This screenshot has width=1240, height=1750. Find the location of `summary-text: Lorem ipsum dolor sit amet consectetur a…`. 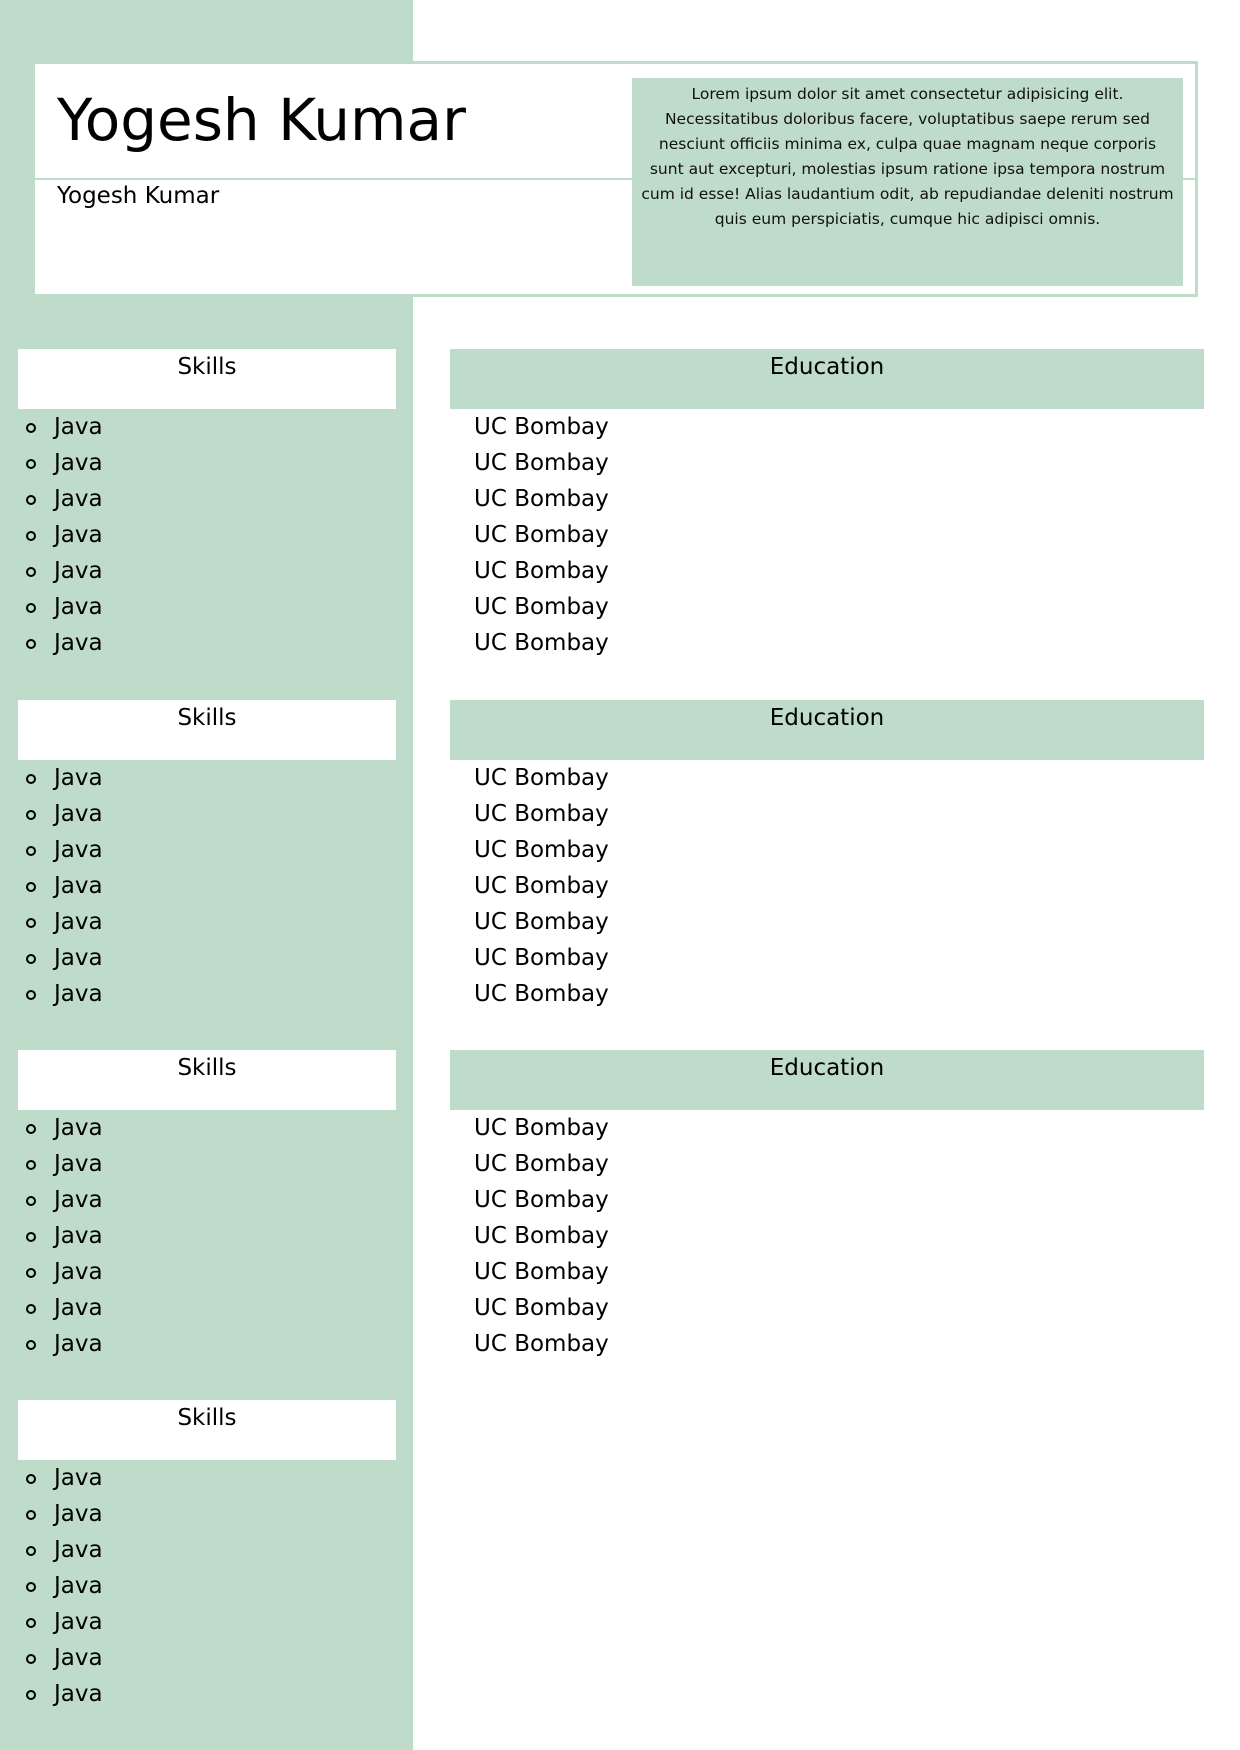

summary-text: Lorem ipsum dolor sit amet consectetur a… is located at coordinates (907, 182).